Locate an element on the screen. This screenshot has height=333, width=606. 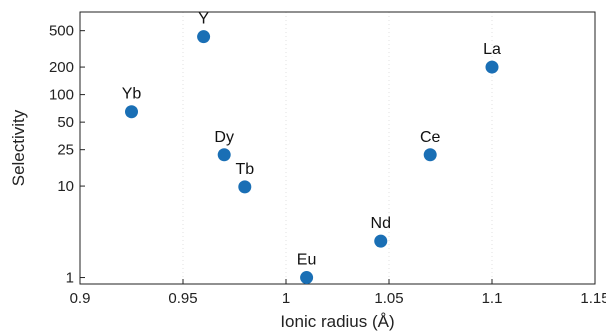
point-label-nd: Nd is located at coordinates (381, 223).